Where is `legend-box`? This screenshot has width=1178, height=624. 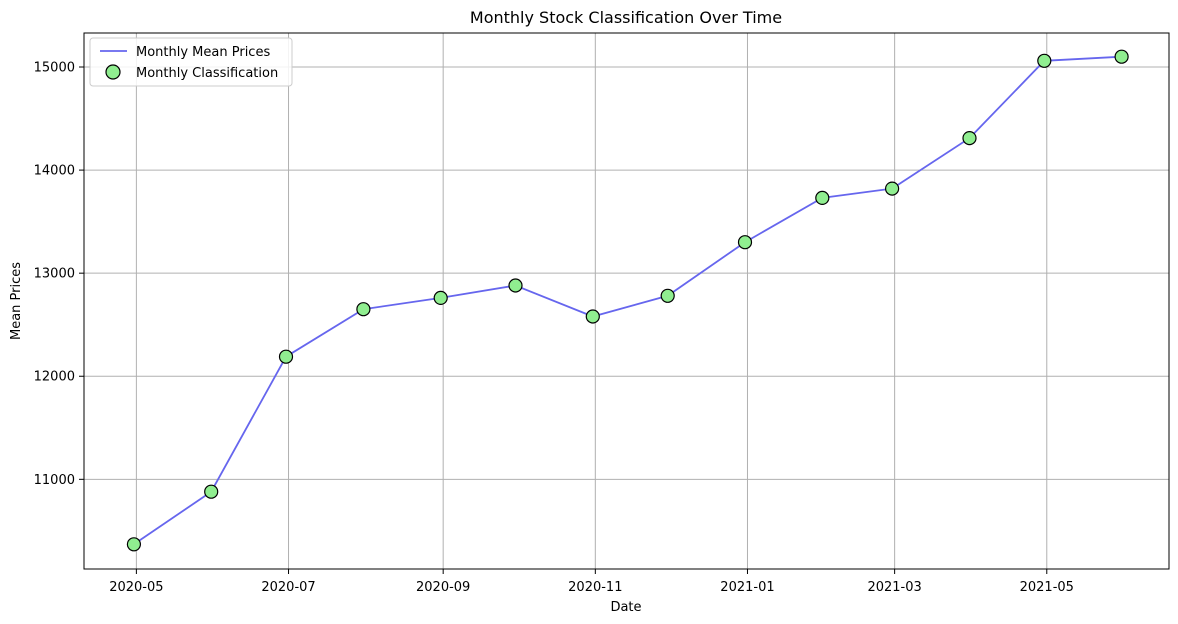
legend-box is located at coordinates (191, 62).